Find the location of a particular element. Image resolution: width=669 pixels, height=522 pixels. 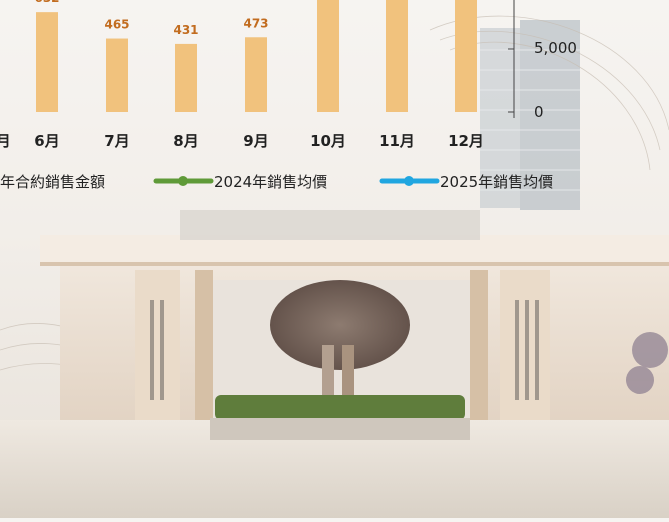

bar-value-label: 431 is located at coordinates (185, 30).